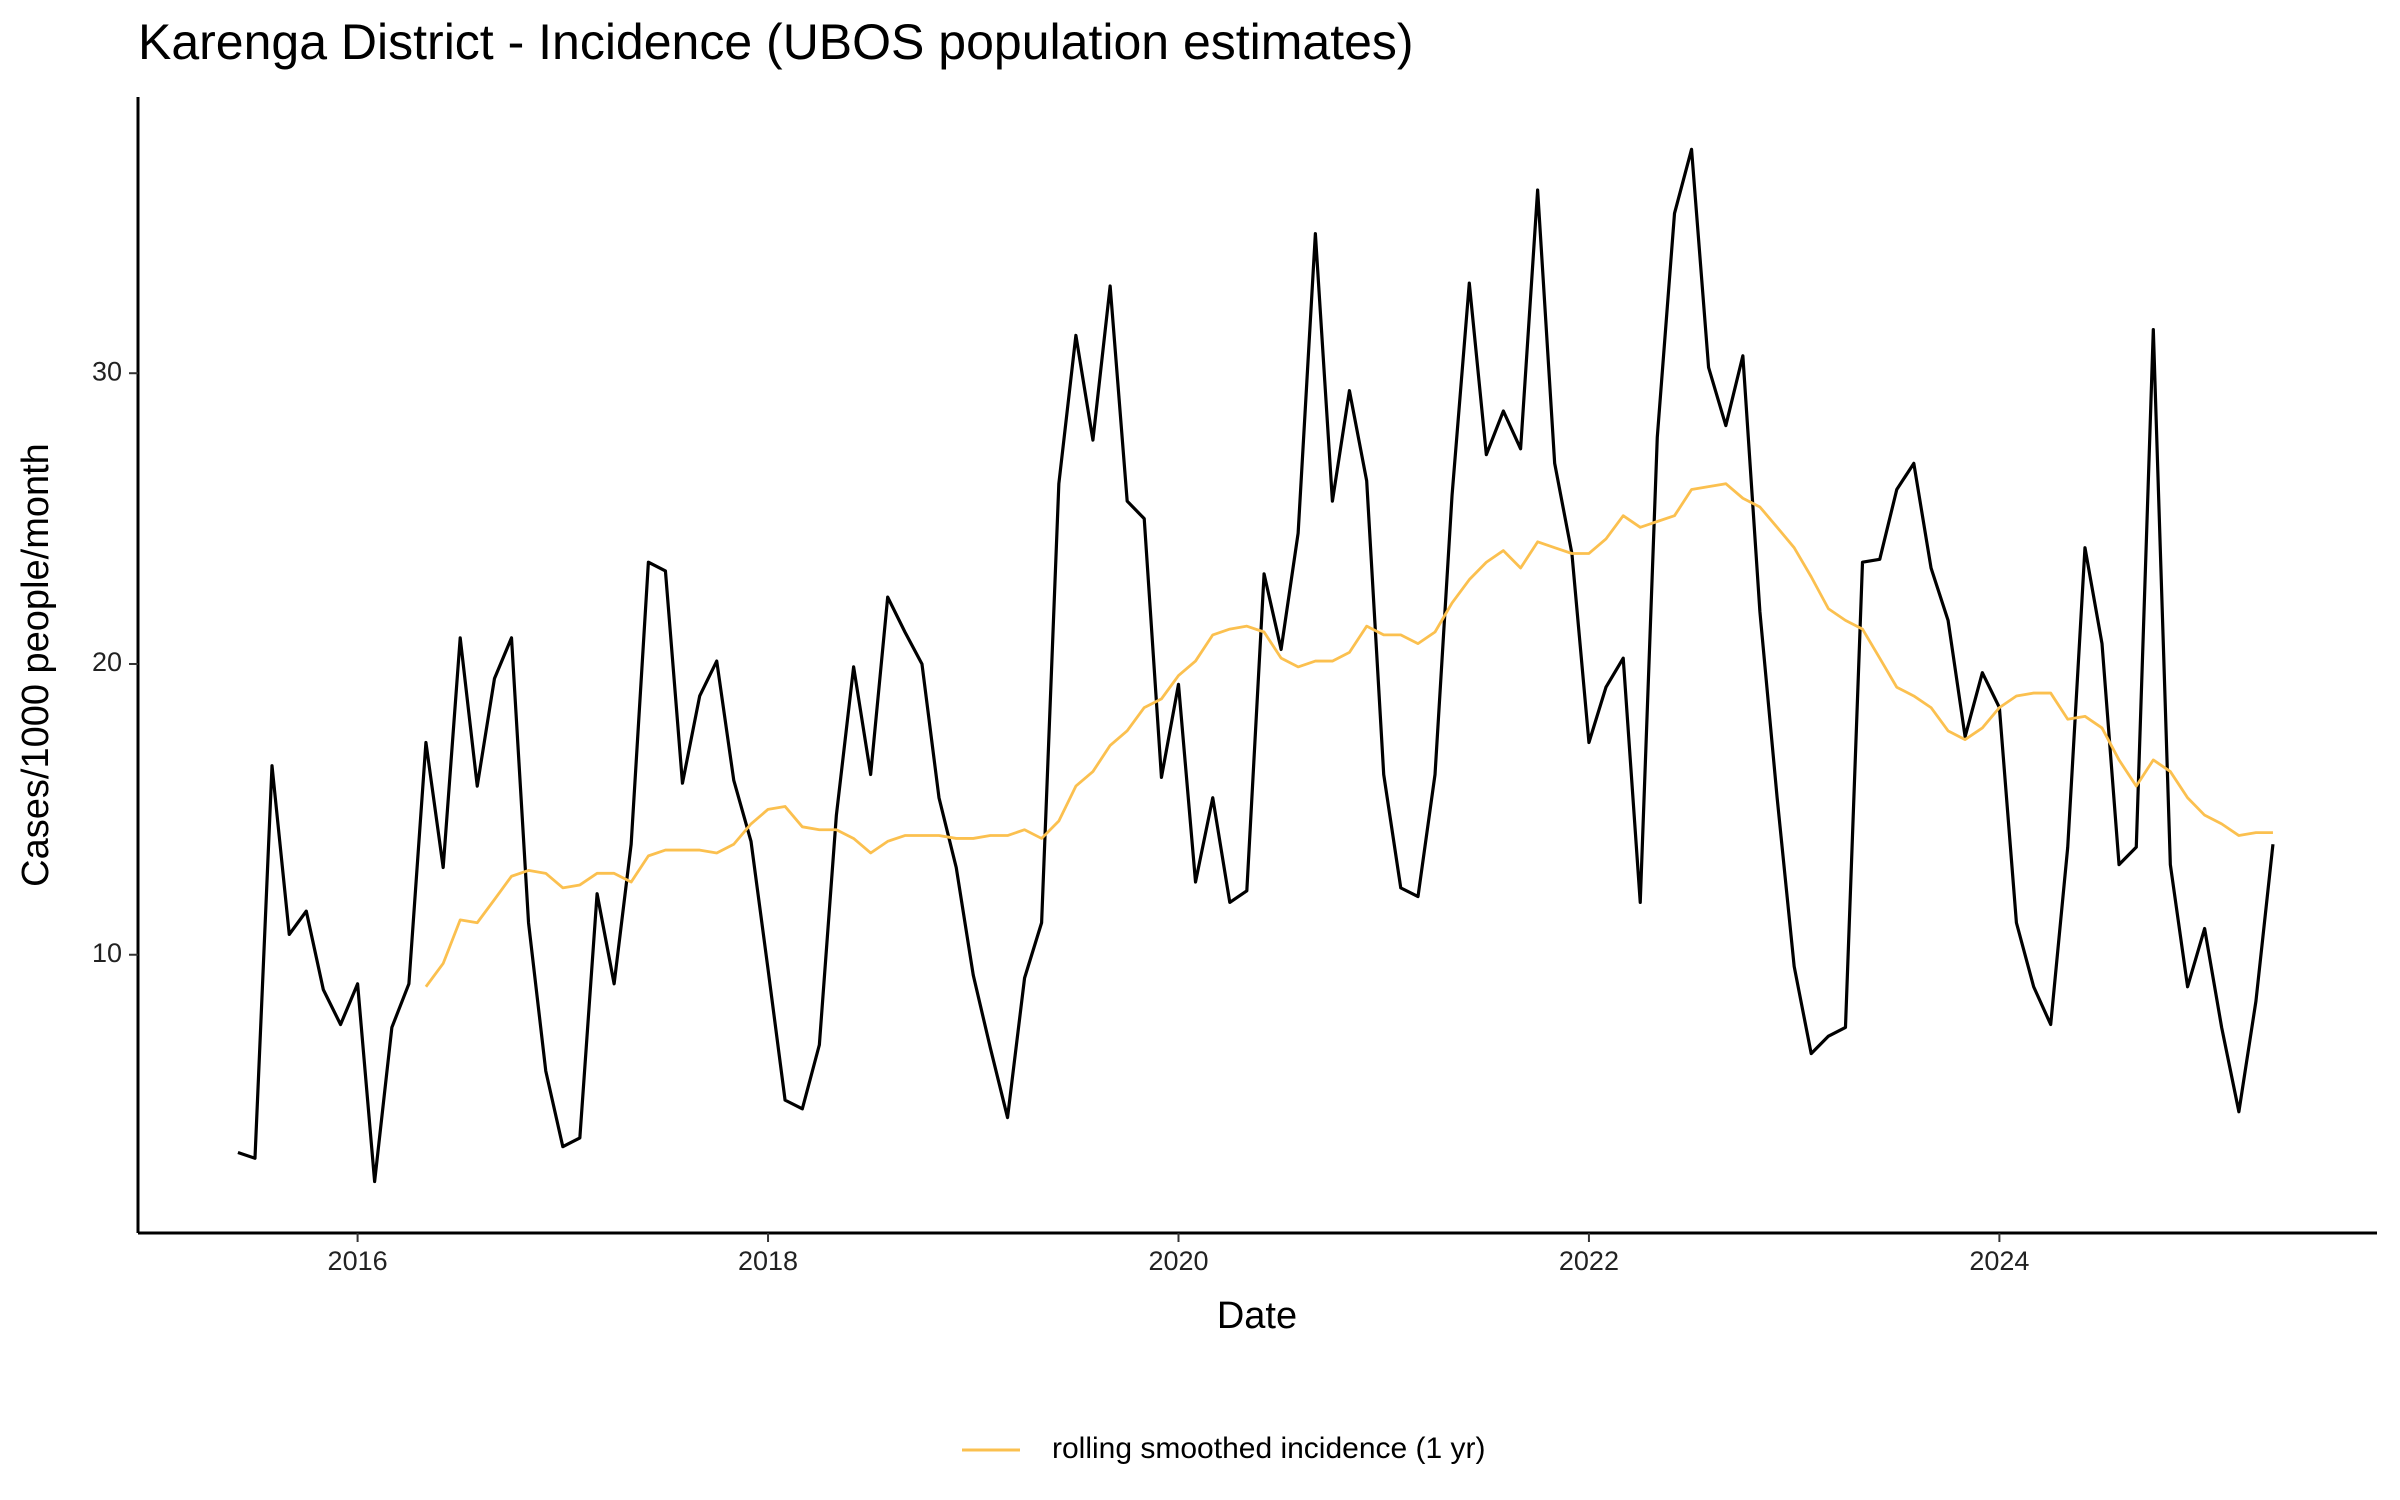  I want to click on x-tick-label: 2016, so click(358, 1261).